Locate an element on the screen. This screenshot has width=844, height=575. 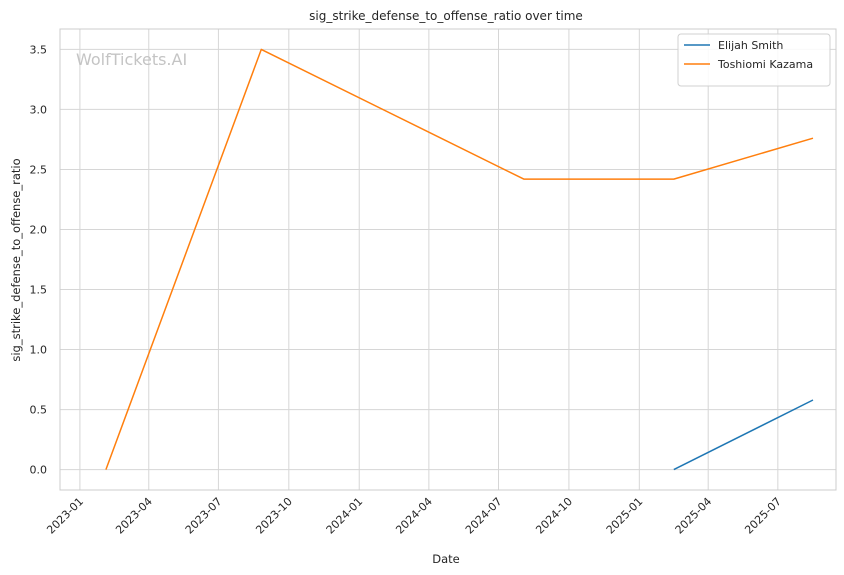
y-tick-label: 1.0 is located at coordinates (39, 350).